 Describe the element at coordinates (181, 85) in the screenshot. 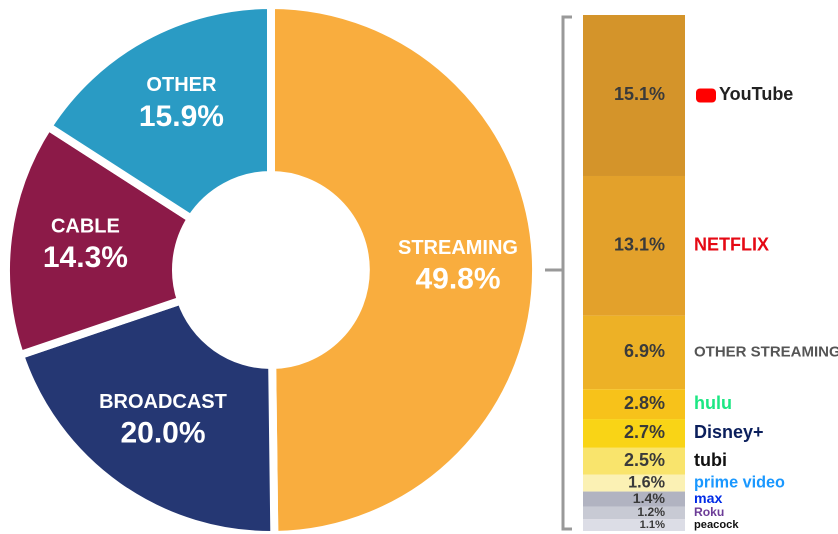

I see `slice-name: OTHER` at that location.